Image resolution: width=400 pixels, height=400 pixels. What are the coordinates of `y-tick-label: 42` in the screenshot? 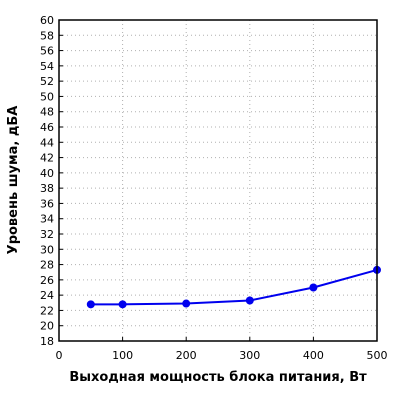 It's located at (47, 158).